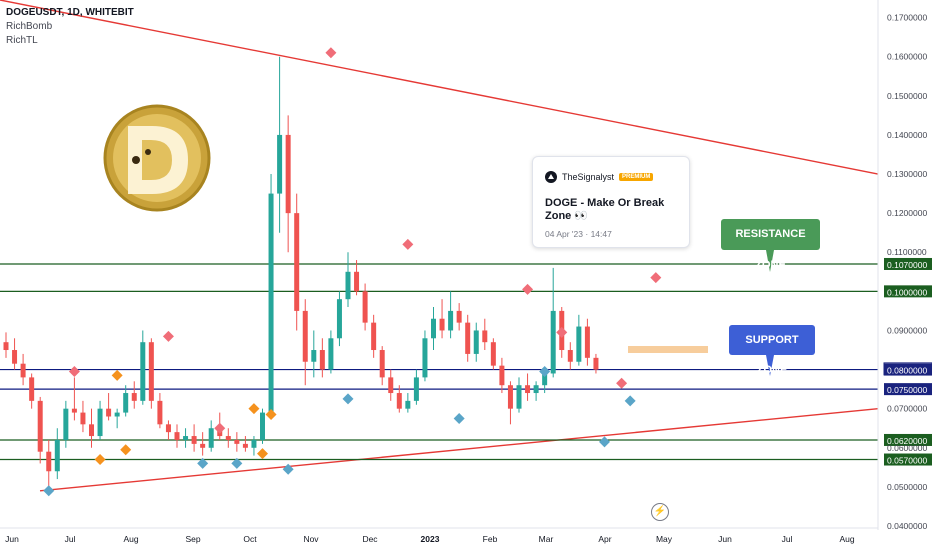 The image size is (932, 550). I want to click on y-tick-label: 0.1700000, so click(907, 18).